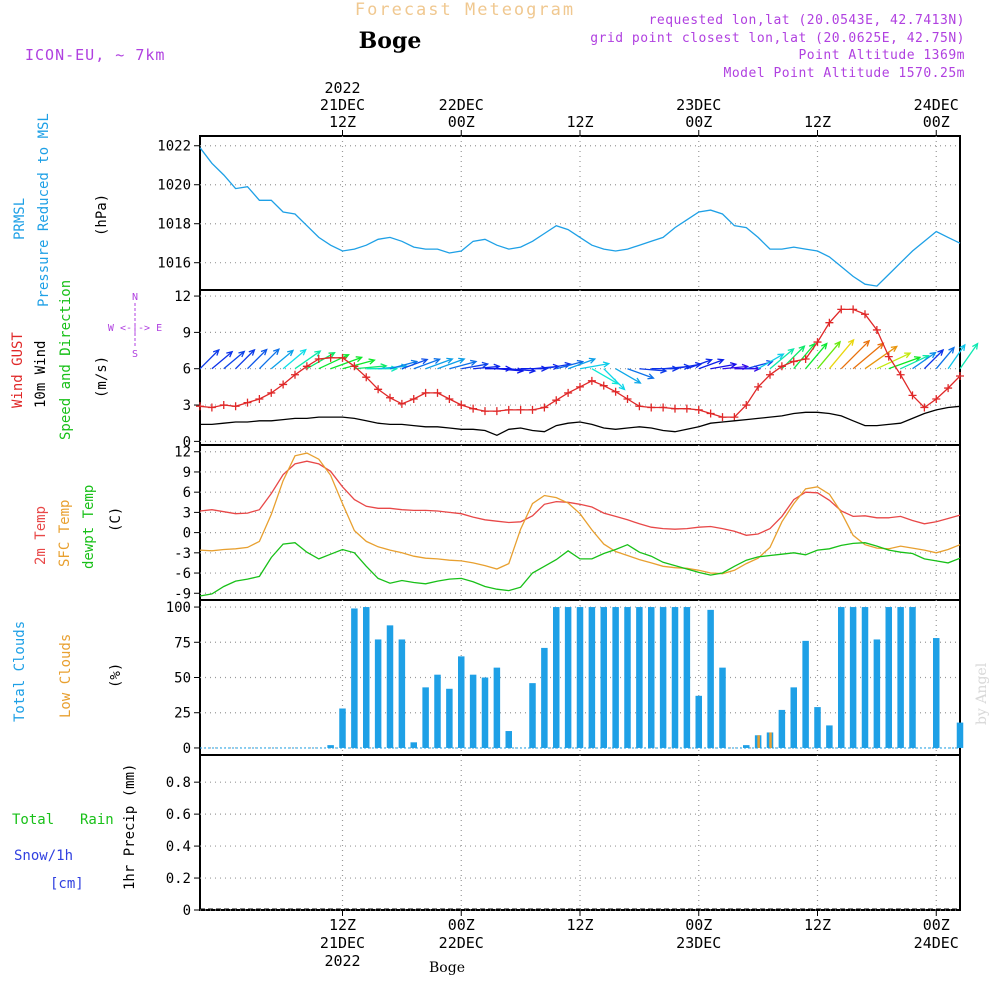 Image resolution: width=1000 pixels, height=1000 pixels. Describe the element at coordinates (135, 297) in the screenshot. I see `compass-north: N` at that location.